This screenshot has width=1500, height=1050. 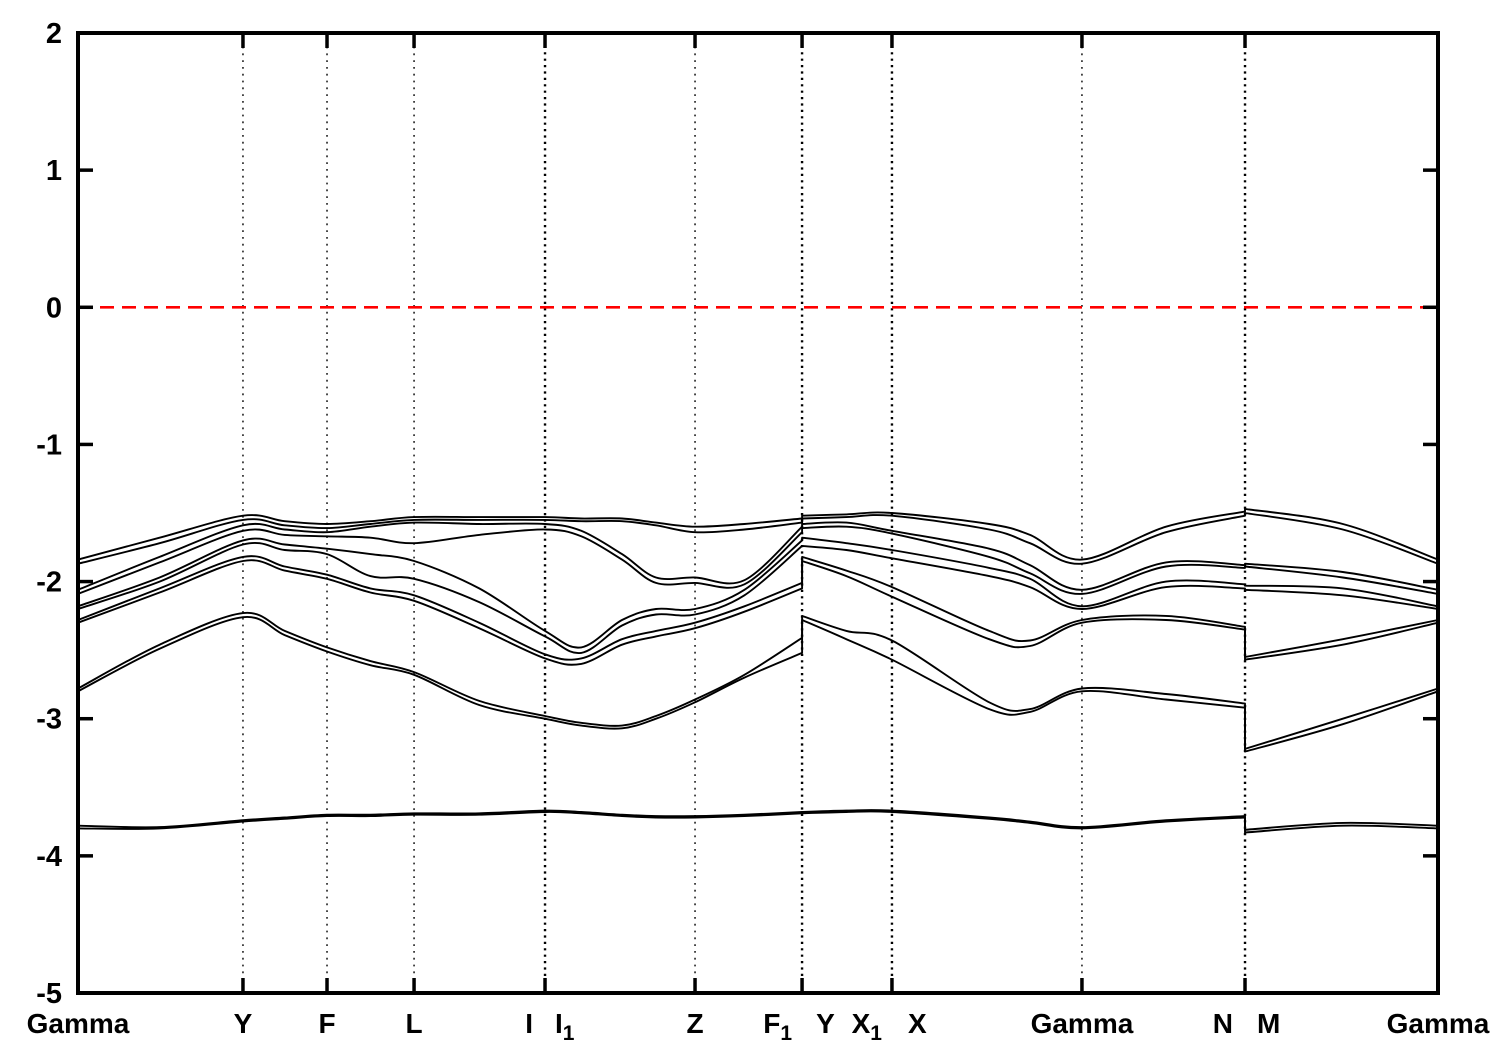 What do you see at coordinates (49, 994) in the screenshot?
I see `y-tick-label: -5` at bounding box center [49, 994].